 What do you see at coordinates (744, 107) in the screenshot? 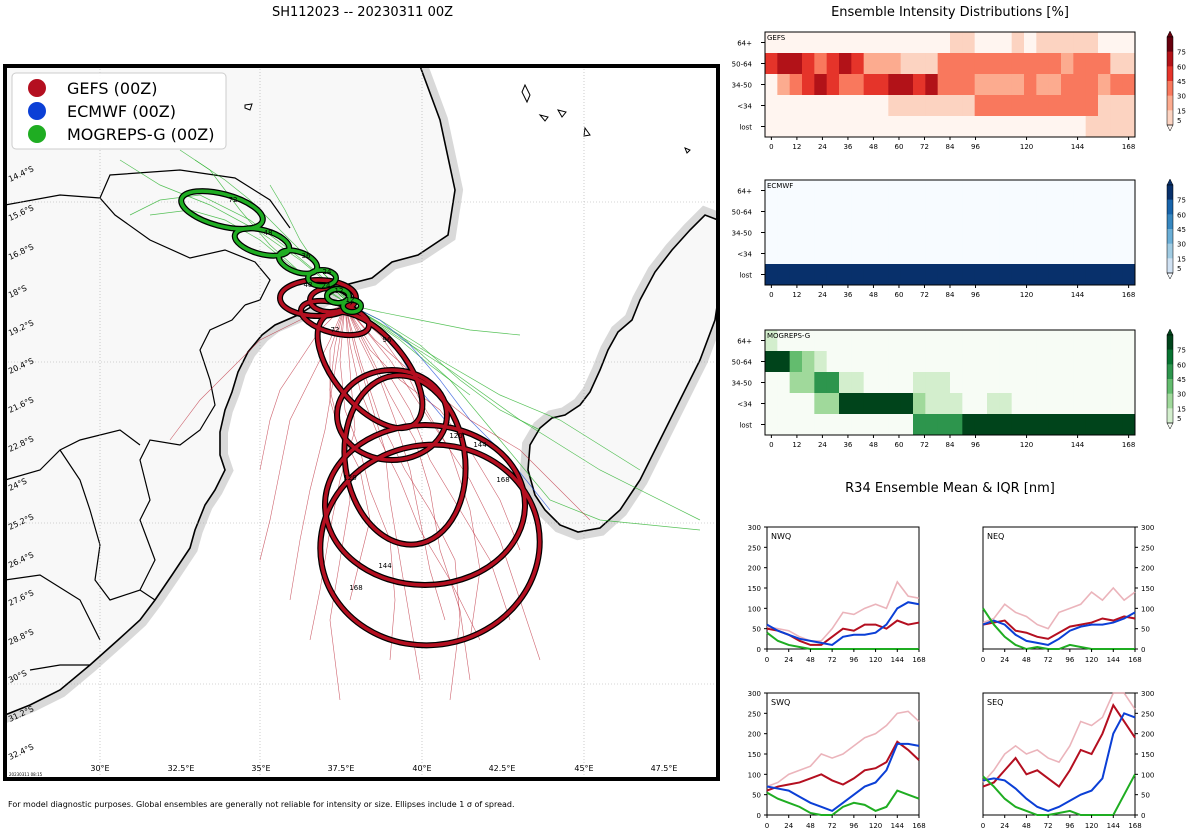
I see `heatmap-row-label: <34` at bounding box center [744, 107].